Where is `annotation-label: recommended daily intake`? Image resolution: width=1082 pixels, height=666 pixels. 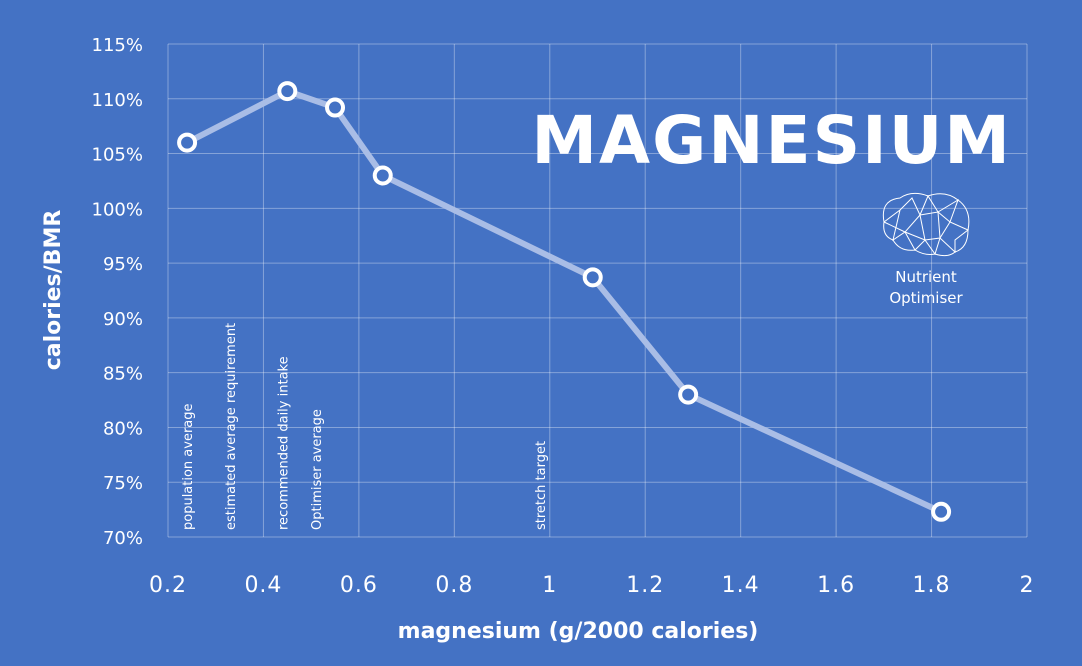 annotation-label: recommended daily intake is located at coordinates (284, 443).